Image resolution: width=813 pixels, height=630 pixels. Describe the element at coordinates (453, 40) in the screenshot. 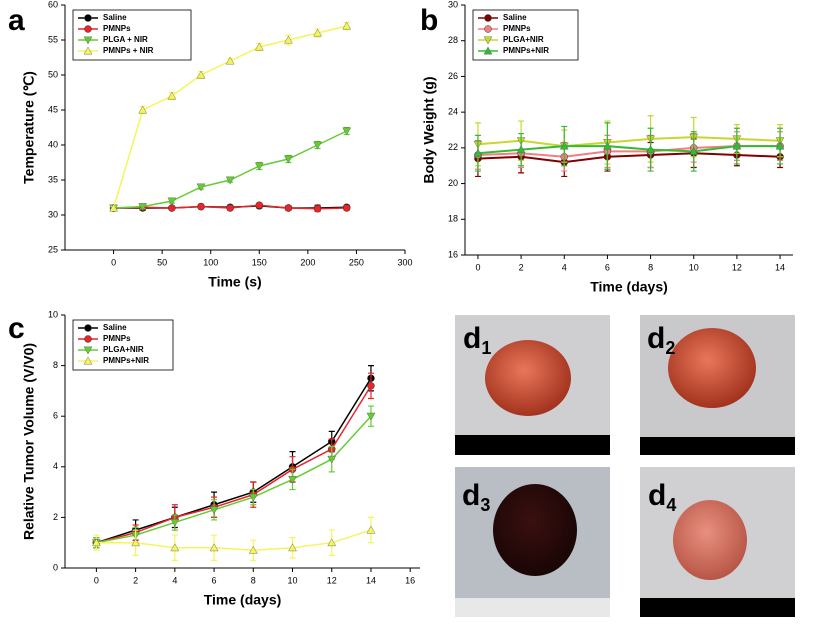

I see `y-tick-label: 28` at that location.